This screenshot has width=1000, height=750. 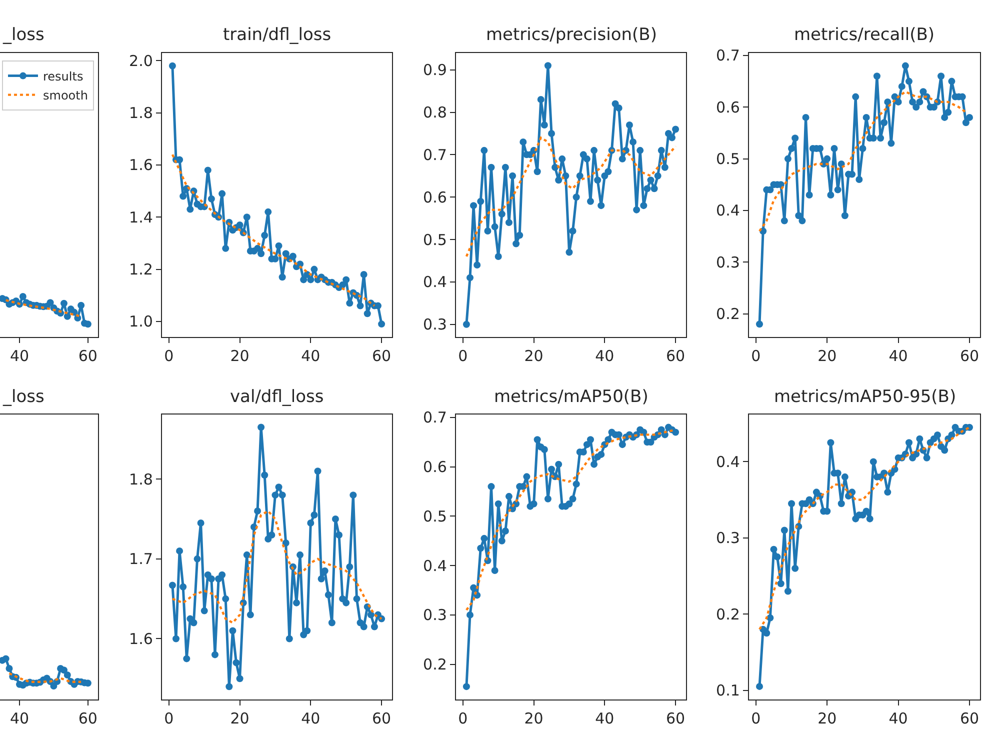 I want to click on y-tick-label: 0.9, so click(x=435, y=70).